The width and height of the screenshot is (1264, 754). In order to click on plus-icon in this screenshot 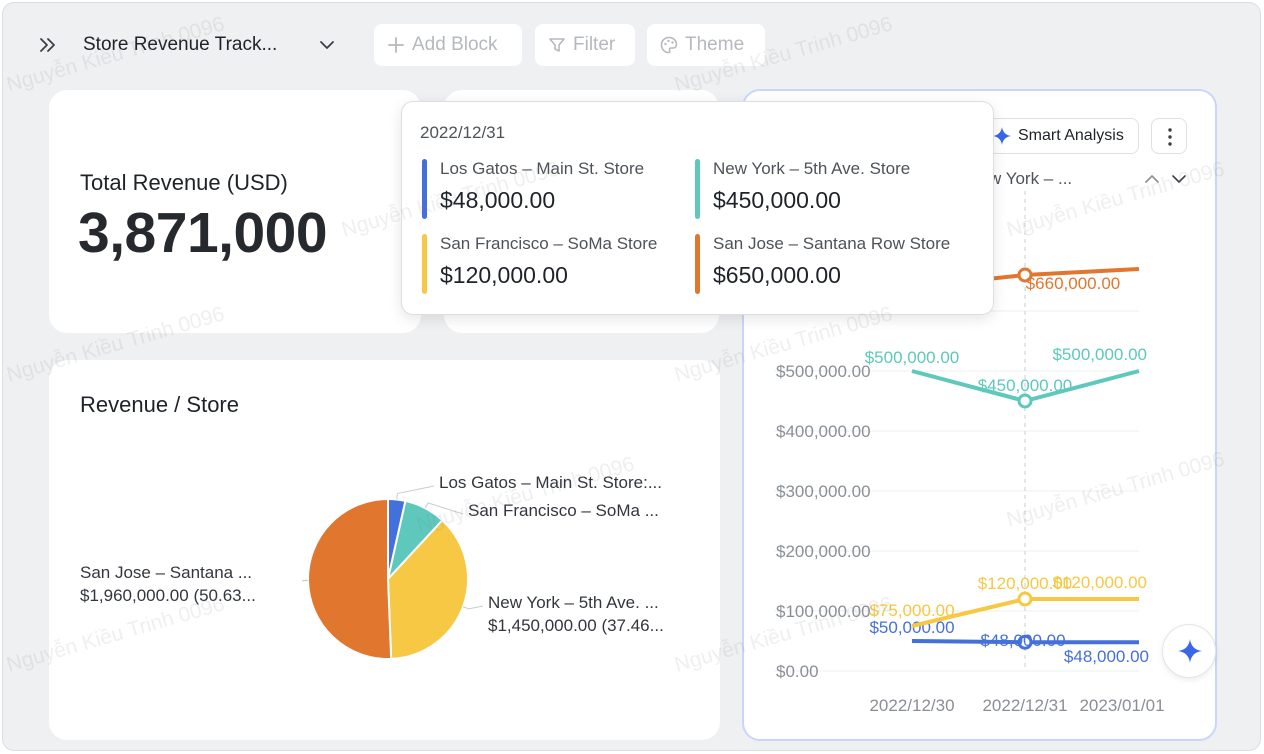, I will do `click(396, 45)`.